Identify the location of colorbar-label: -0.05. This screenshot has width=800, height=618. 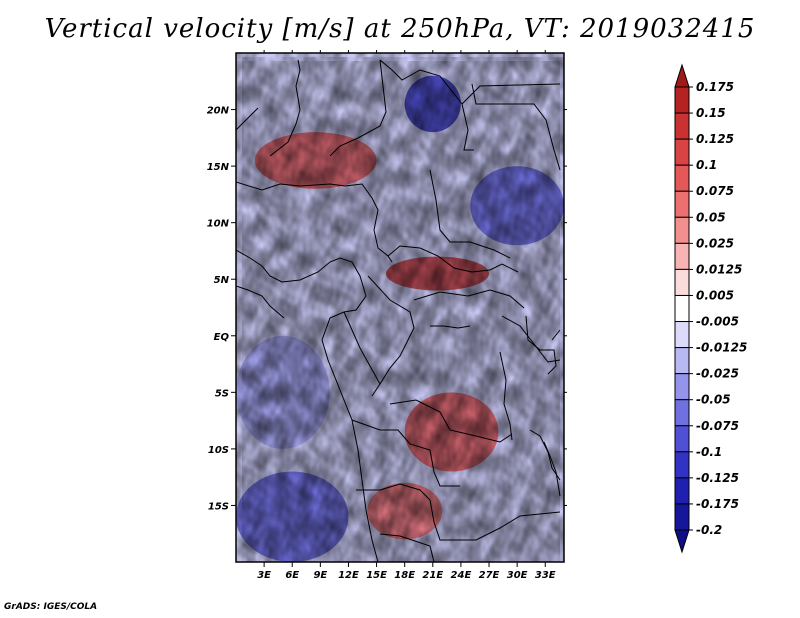
(713, 400).